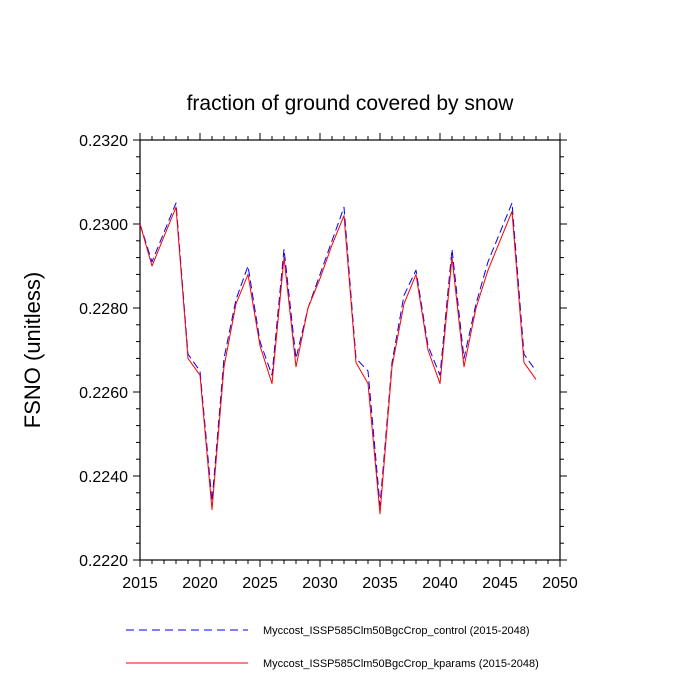 The width and height of the screenshot is (700, 700). What do you see at coordinates (103, 561) in the screenshot?
I see `y-tick-label: 0.2220` at bounding box center [103, 561].